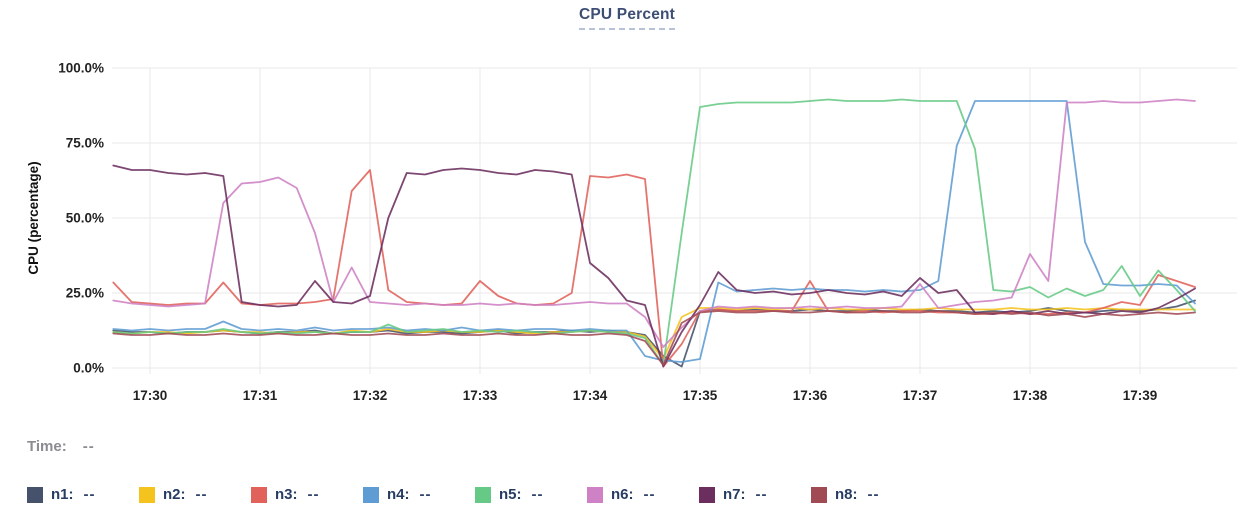  I want to click on legend-item-n8: n8: --, so click(867, 494).